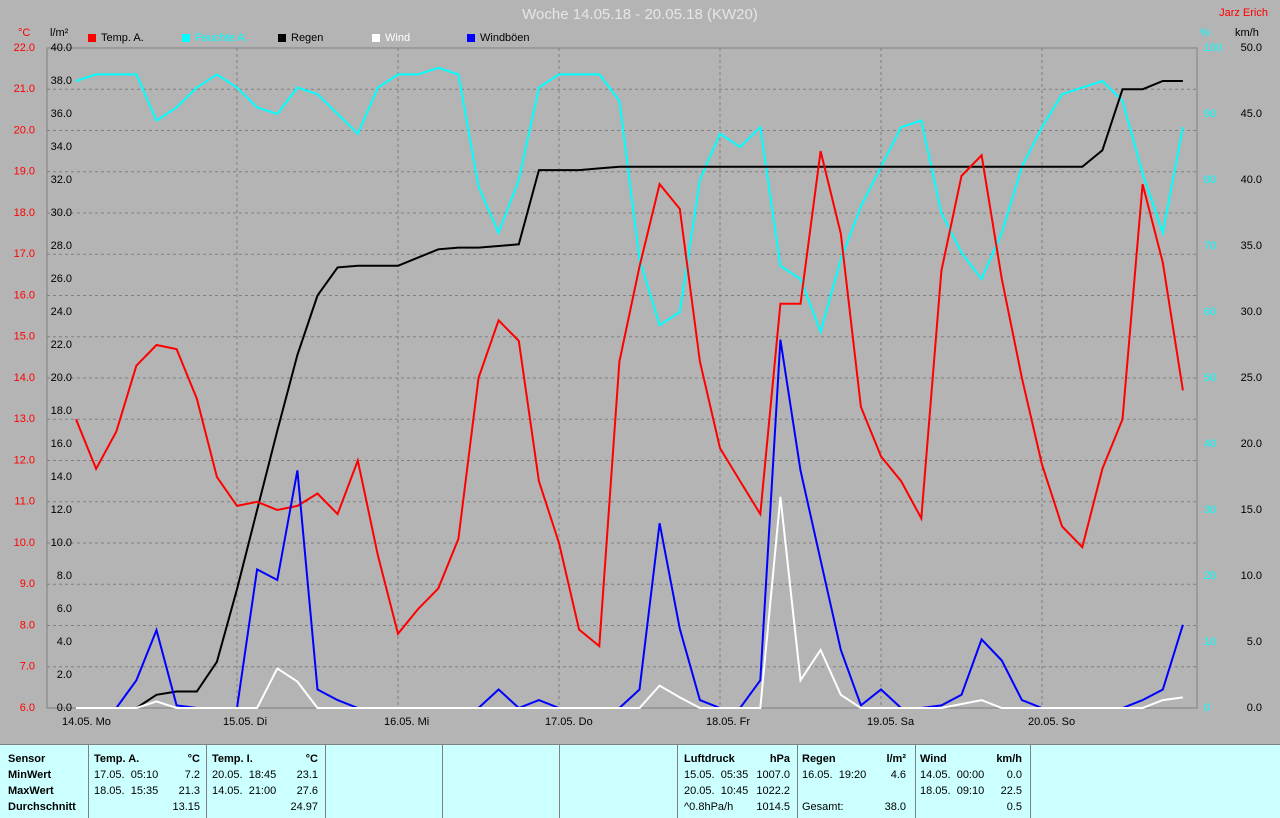 The image size is (1280, 818). What do you see at coordinates (61, 279) in the screenshot?
I see `y2-tick-label: 26.0` at bounding box center [61, 279].